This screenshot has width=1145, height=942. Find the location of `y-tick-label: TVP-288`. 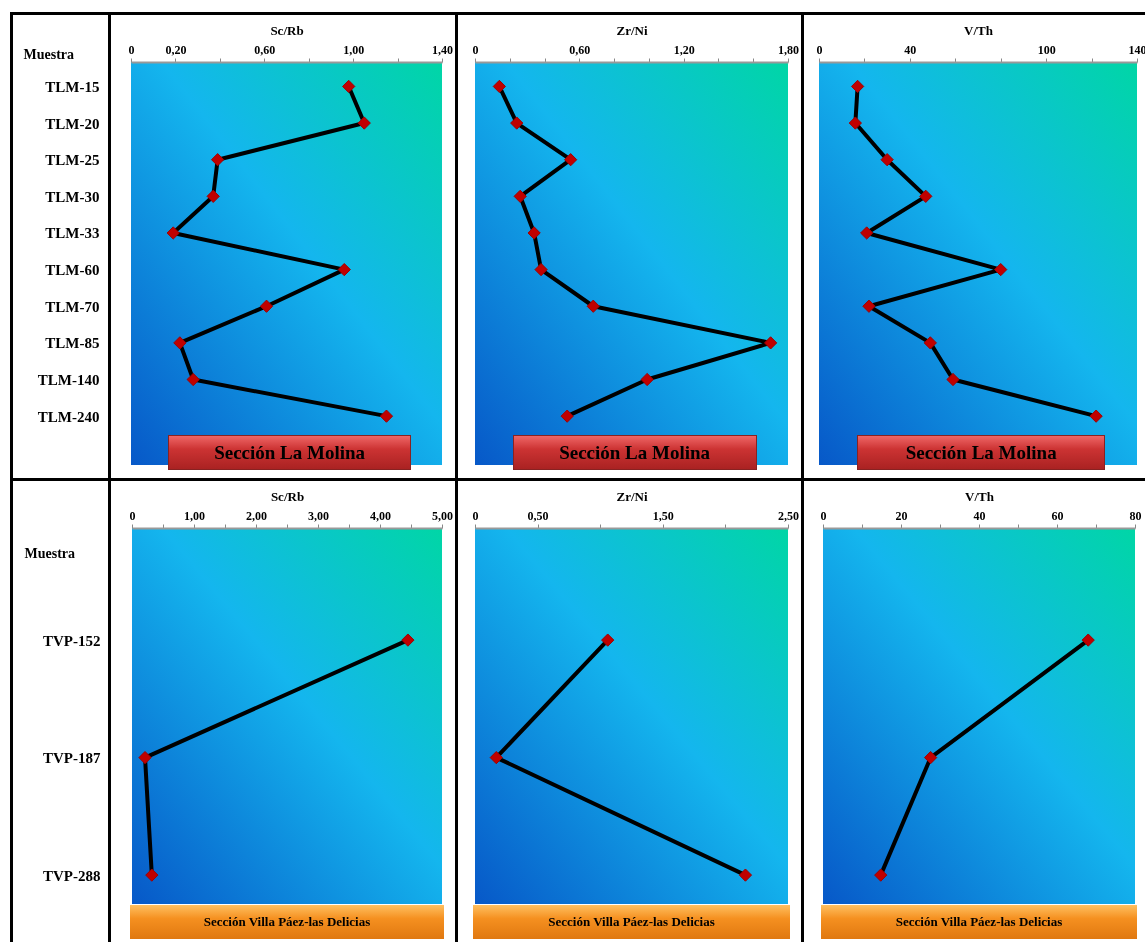

y-tick-label: TVP-288 is located at coordinates (72, 875).